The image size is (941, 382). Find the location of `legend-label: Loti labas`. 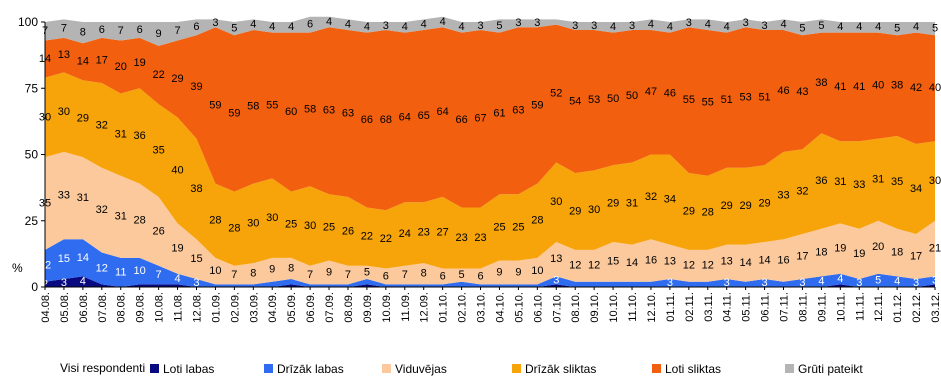

legend-label: Loti labas is located at coordinates (188, 369).